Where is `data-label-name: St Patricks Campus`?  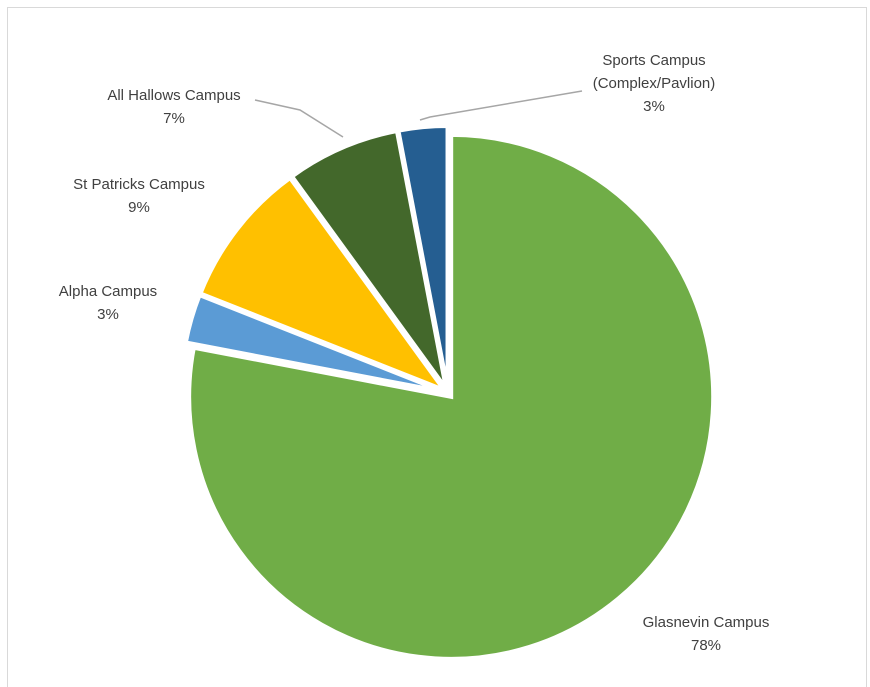 data-label-name: St Patricks Campus is located at coordinates (139, 184).